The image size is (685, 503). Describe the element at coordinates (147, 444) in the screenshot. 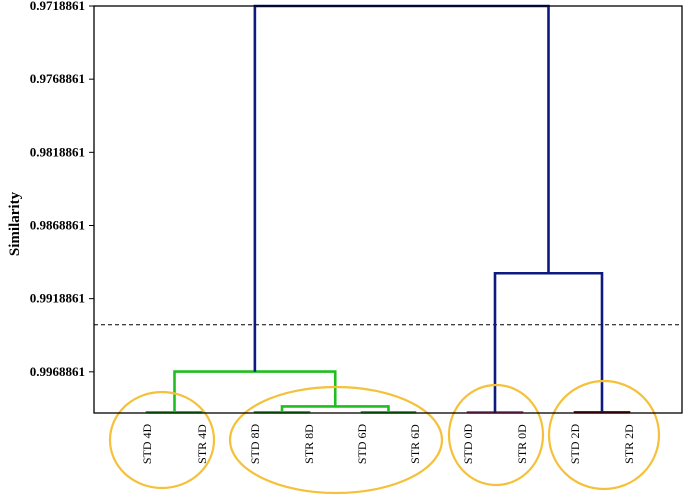

I see `leaf-label: STD 4D` at that location.